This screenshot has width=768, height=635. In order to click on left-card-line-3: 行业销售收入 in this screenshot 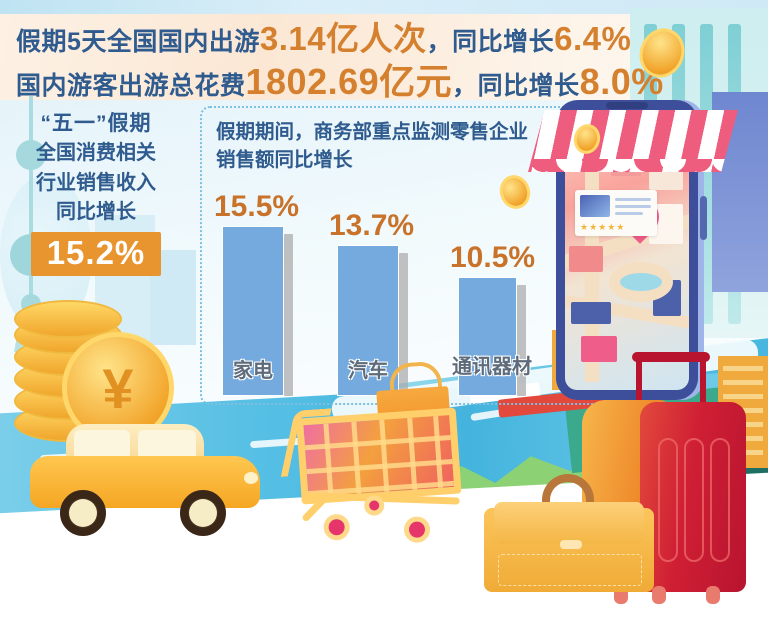, I will do `click(96, 182)`.